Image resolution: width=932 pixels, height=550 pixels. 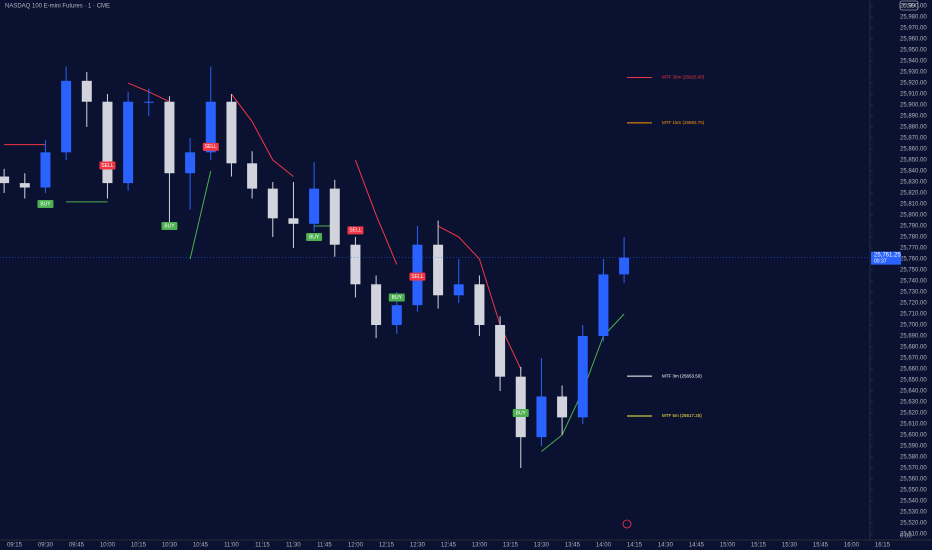 What do you see at coordinates (666, 546) in the screenshot?
I see `x-tick-label: 14:30` at bounding box center [666, 546].